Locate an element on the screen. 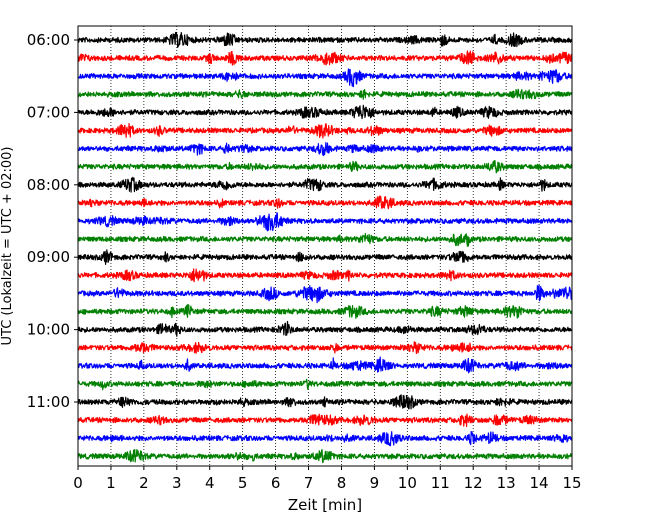  x-tick-label: 5 is located at coordinates (243, 483).